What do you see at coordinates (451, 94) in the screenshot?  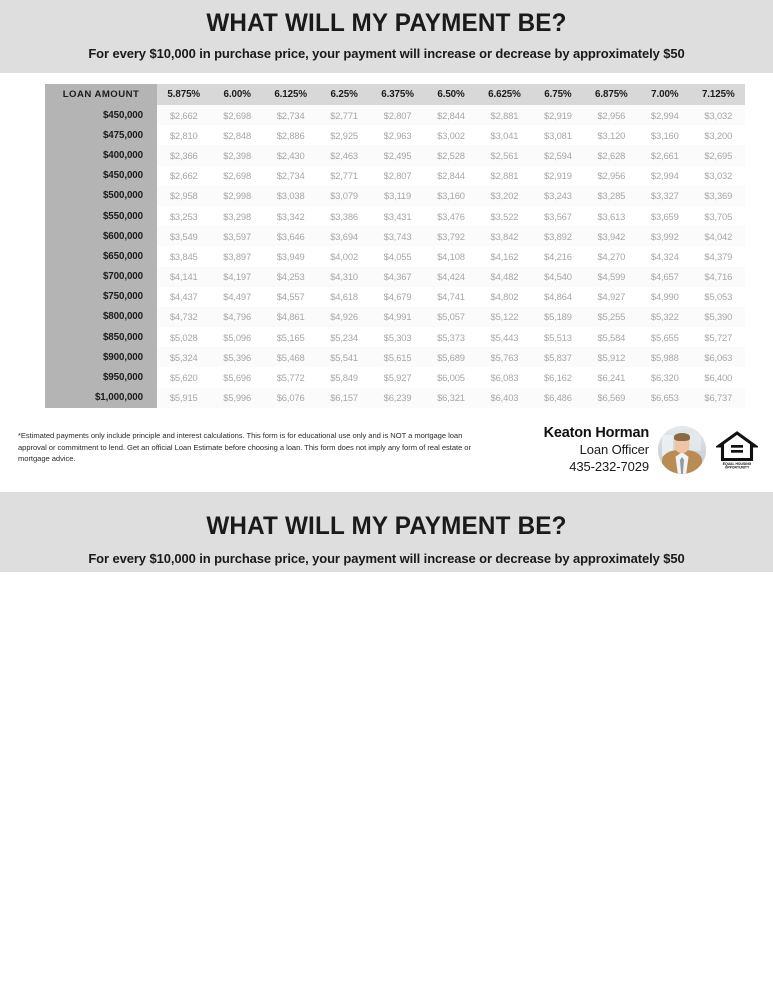 I see `column-header-rate-5: 6.50%` at bounding box center [451, 94].